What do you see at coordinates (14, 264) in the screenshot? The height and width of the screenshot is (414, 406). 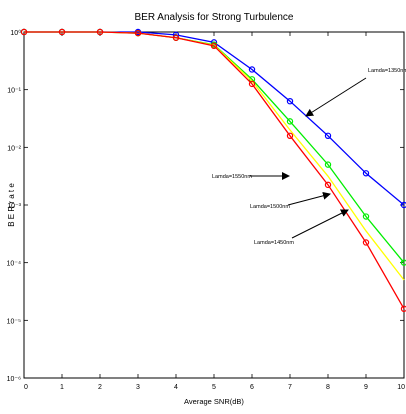 I see `y-tick-label: 10⁻⁴` at bounding box center [14, 264].